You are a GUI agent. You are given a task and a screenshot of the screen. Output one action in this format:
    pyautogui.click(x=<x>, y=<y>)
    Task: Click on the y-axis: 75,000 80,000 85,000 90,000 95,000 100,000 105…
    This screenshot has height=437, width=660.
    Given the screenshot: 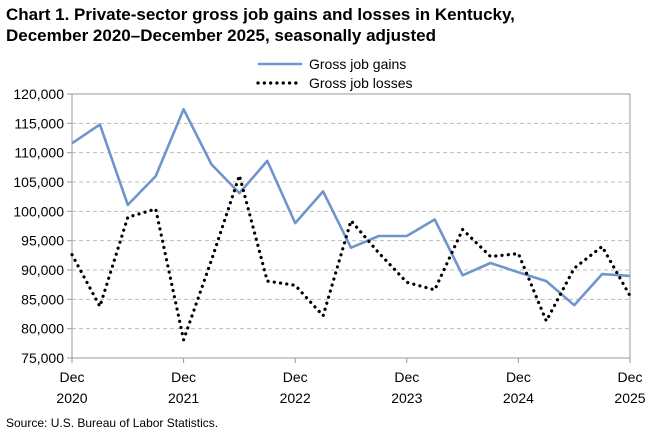 What is the action you would take?
    pyautogui.click(x=42, y=226)
    